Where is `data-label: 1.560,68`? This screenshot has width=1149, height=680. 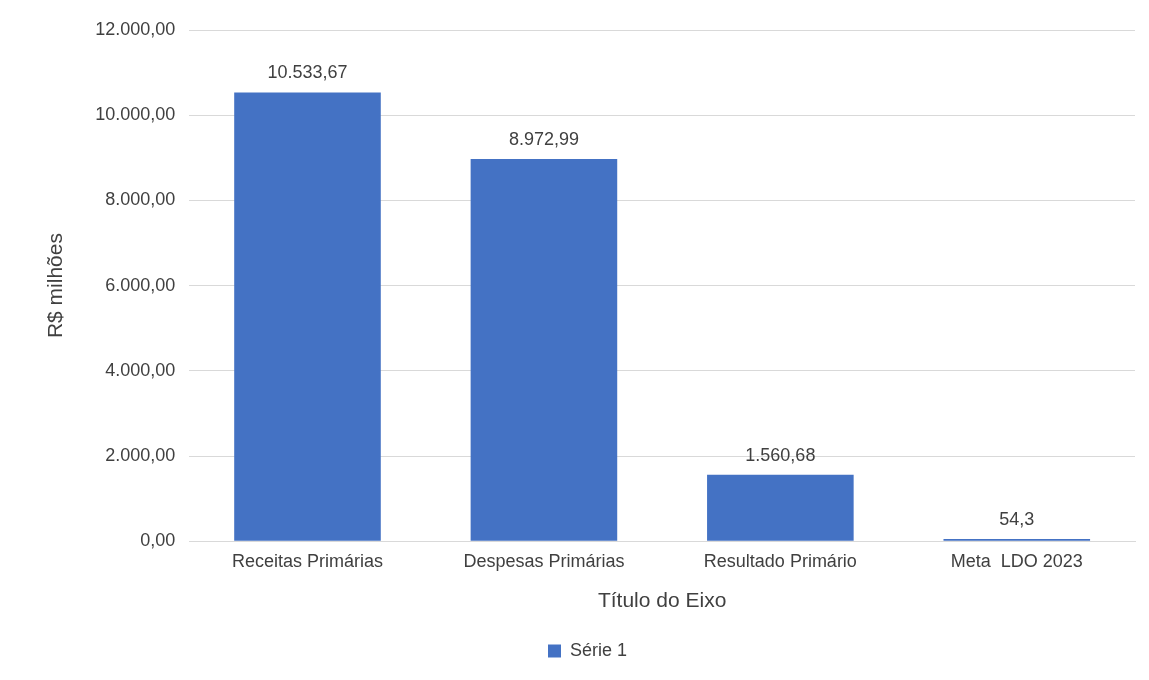
data-label: 1.560,68 is located at coordinates (780, 454).